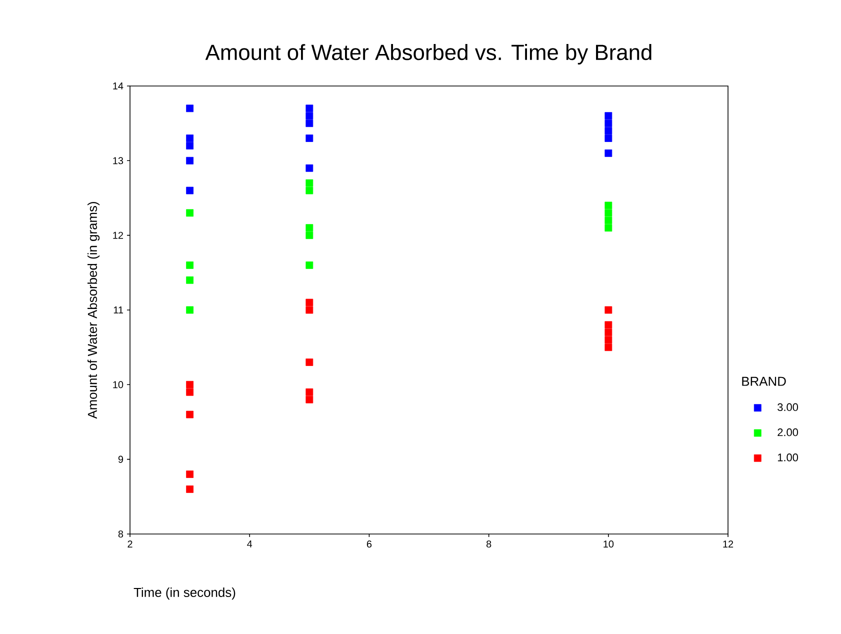 The width and height of the screenshot is (841, 634). What do you see at coordinates (121, 459) in the screenshot?
I see `y-tick-label: 9` at bounding box center [121, 459].